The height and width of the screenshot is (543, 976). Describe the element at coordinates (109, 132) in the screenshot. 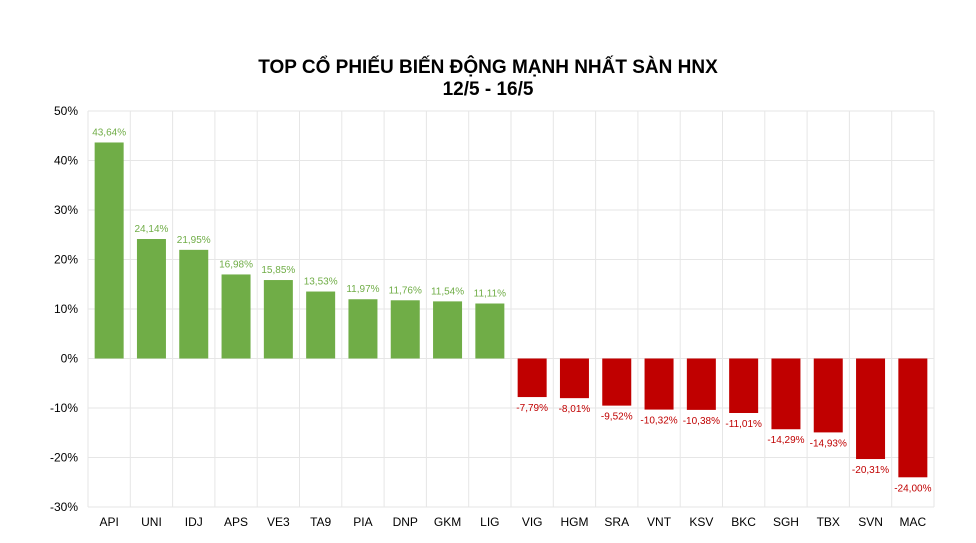

I see `data-label: 43,64%` at that location.